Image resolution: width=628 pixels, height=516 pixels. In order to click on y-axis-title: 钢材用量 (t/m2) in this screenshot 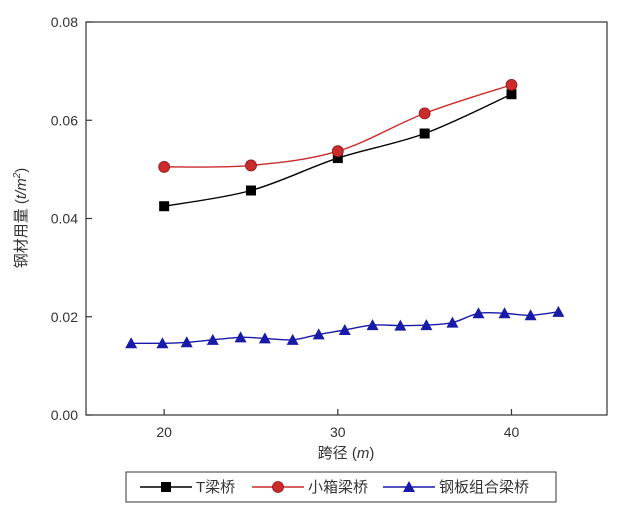, I will do `click(21, 218)`.